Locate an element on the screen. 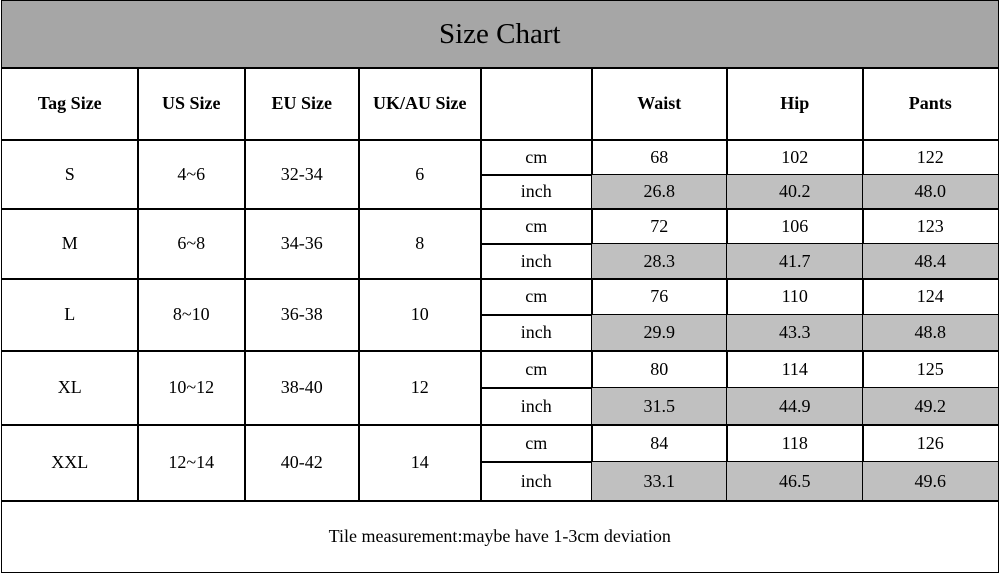 The width and height of the screenshot is (1000, 573). measure-cell: 40.2 is located at coordinates (795, 192).